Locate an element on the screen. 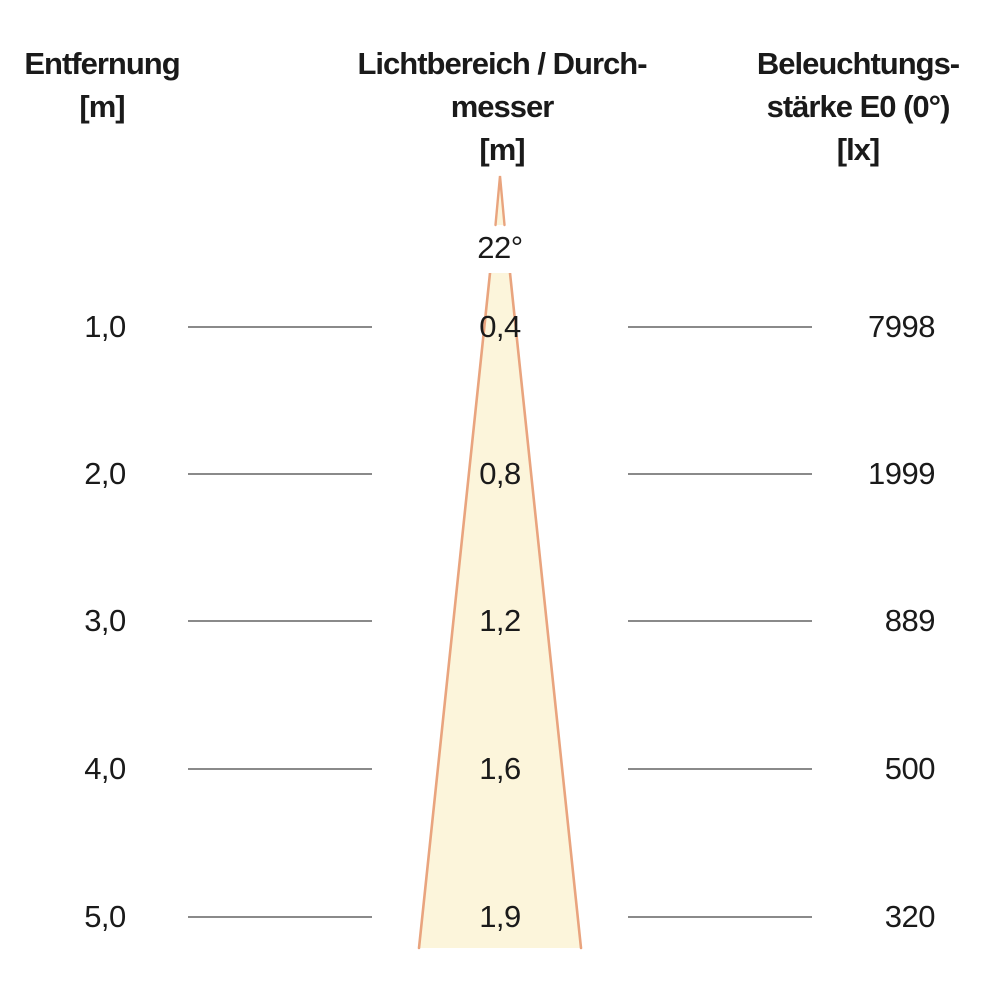  table-row: 4,0 1,6 500 is located at coordinates (500, 769).